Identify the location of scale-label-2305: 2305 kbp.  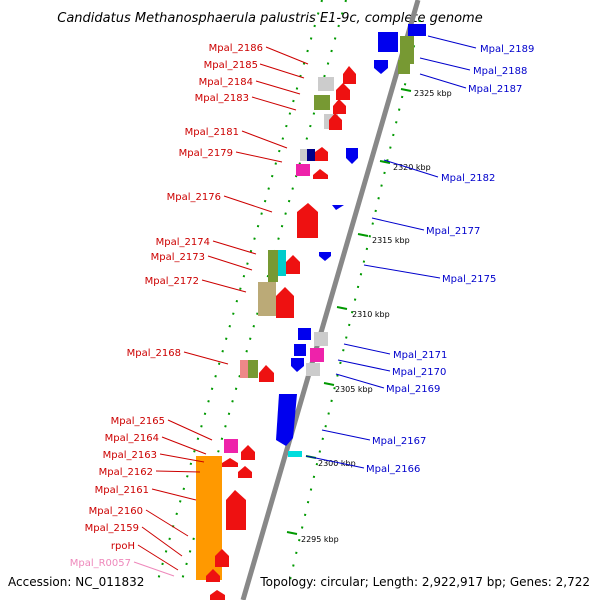
(354, 389).